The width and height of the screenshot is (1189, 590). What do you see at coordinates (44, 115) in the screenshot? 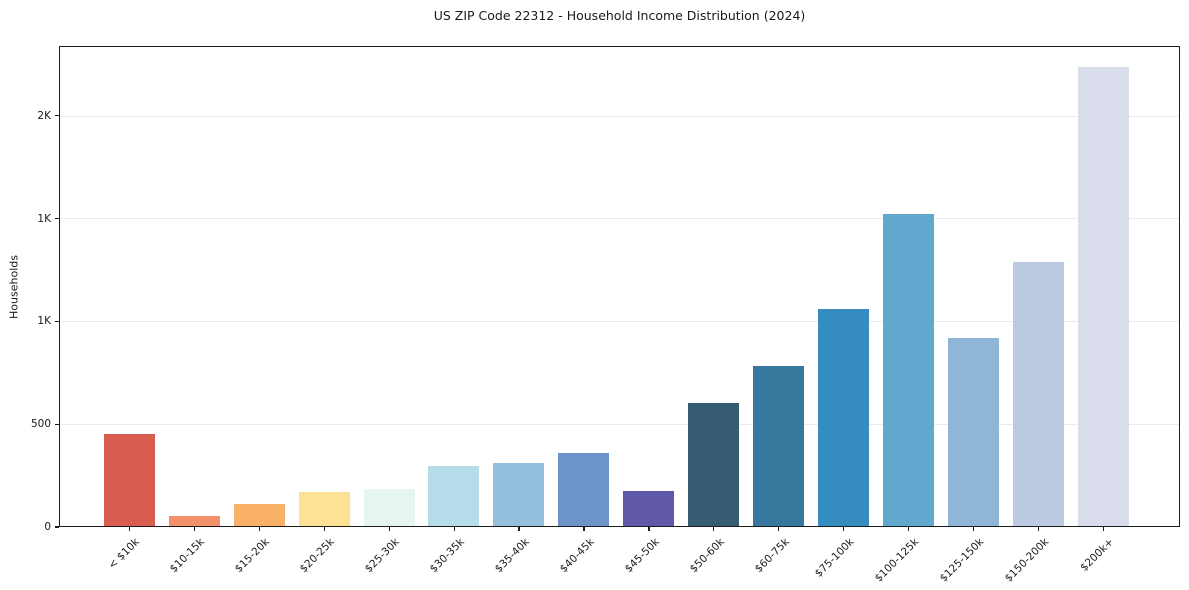
I see `y-tick-label: 2K` at bounding box center [44, 115].